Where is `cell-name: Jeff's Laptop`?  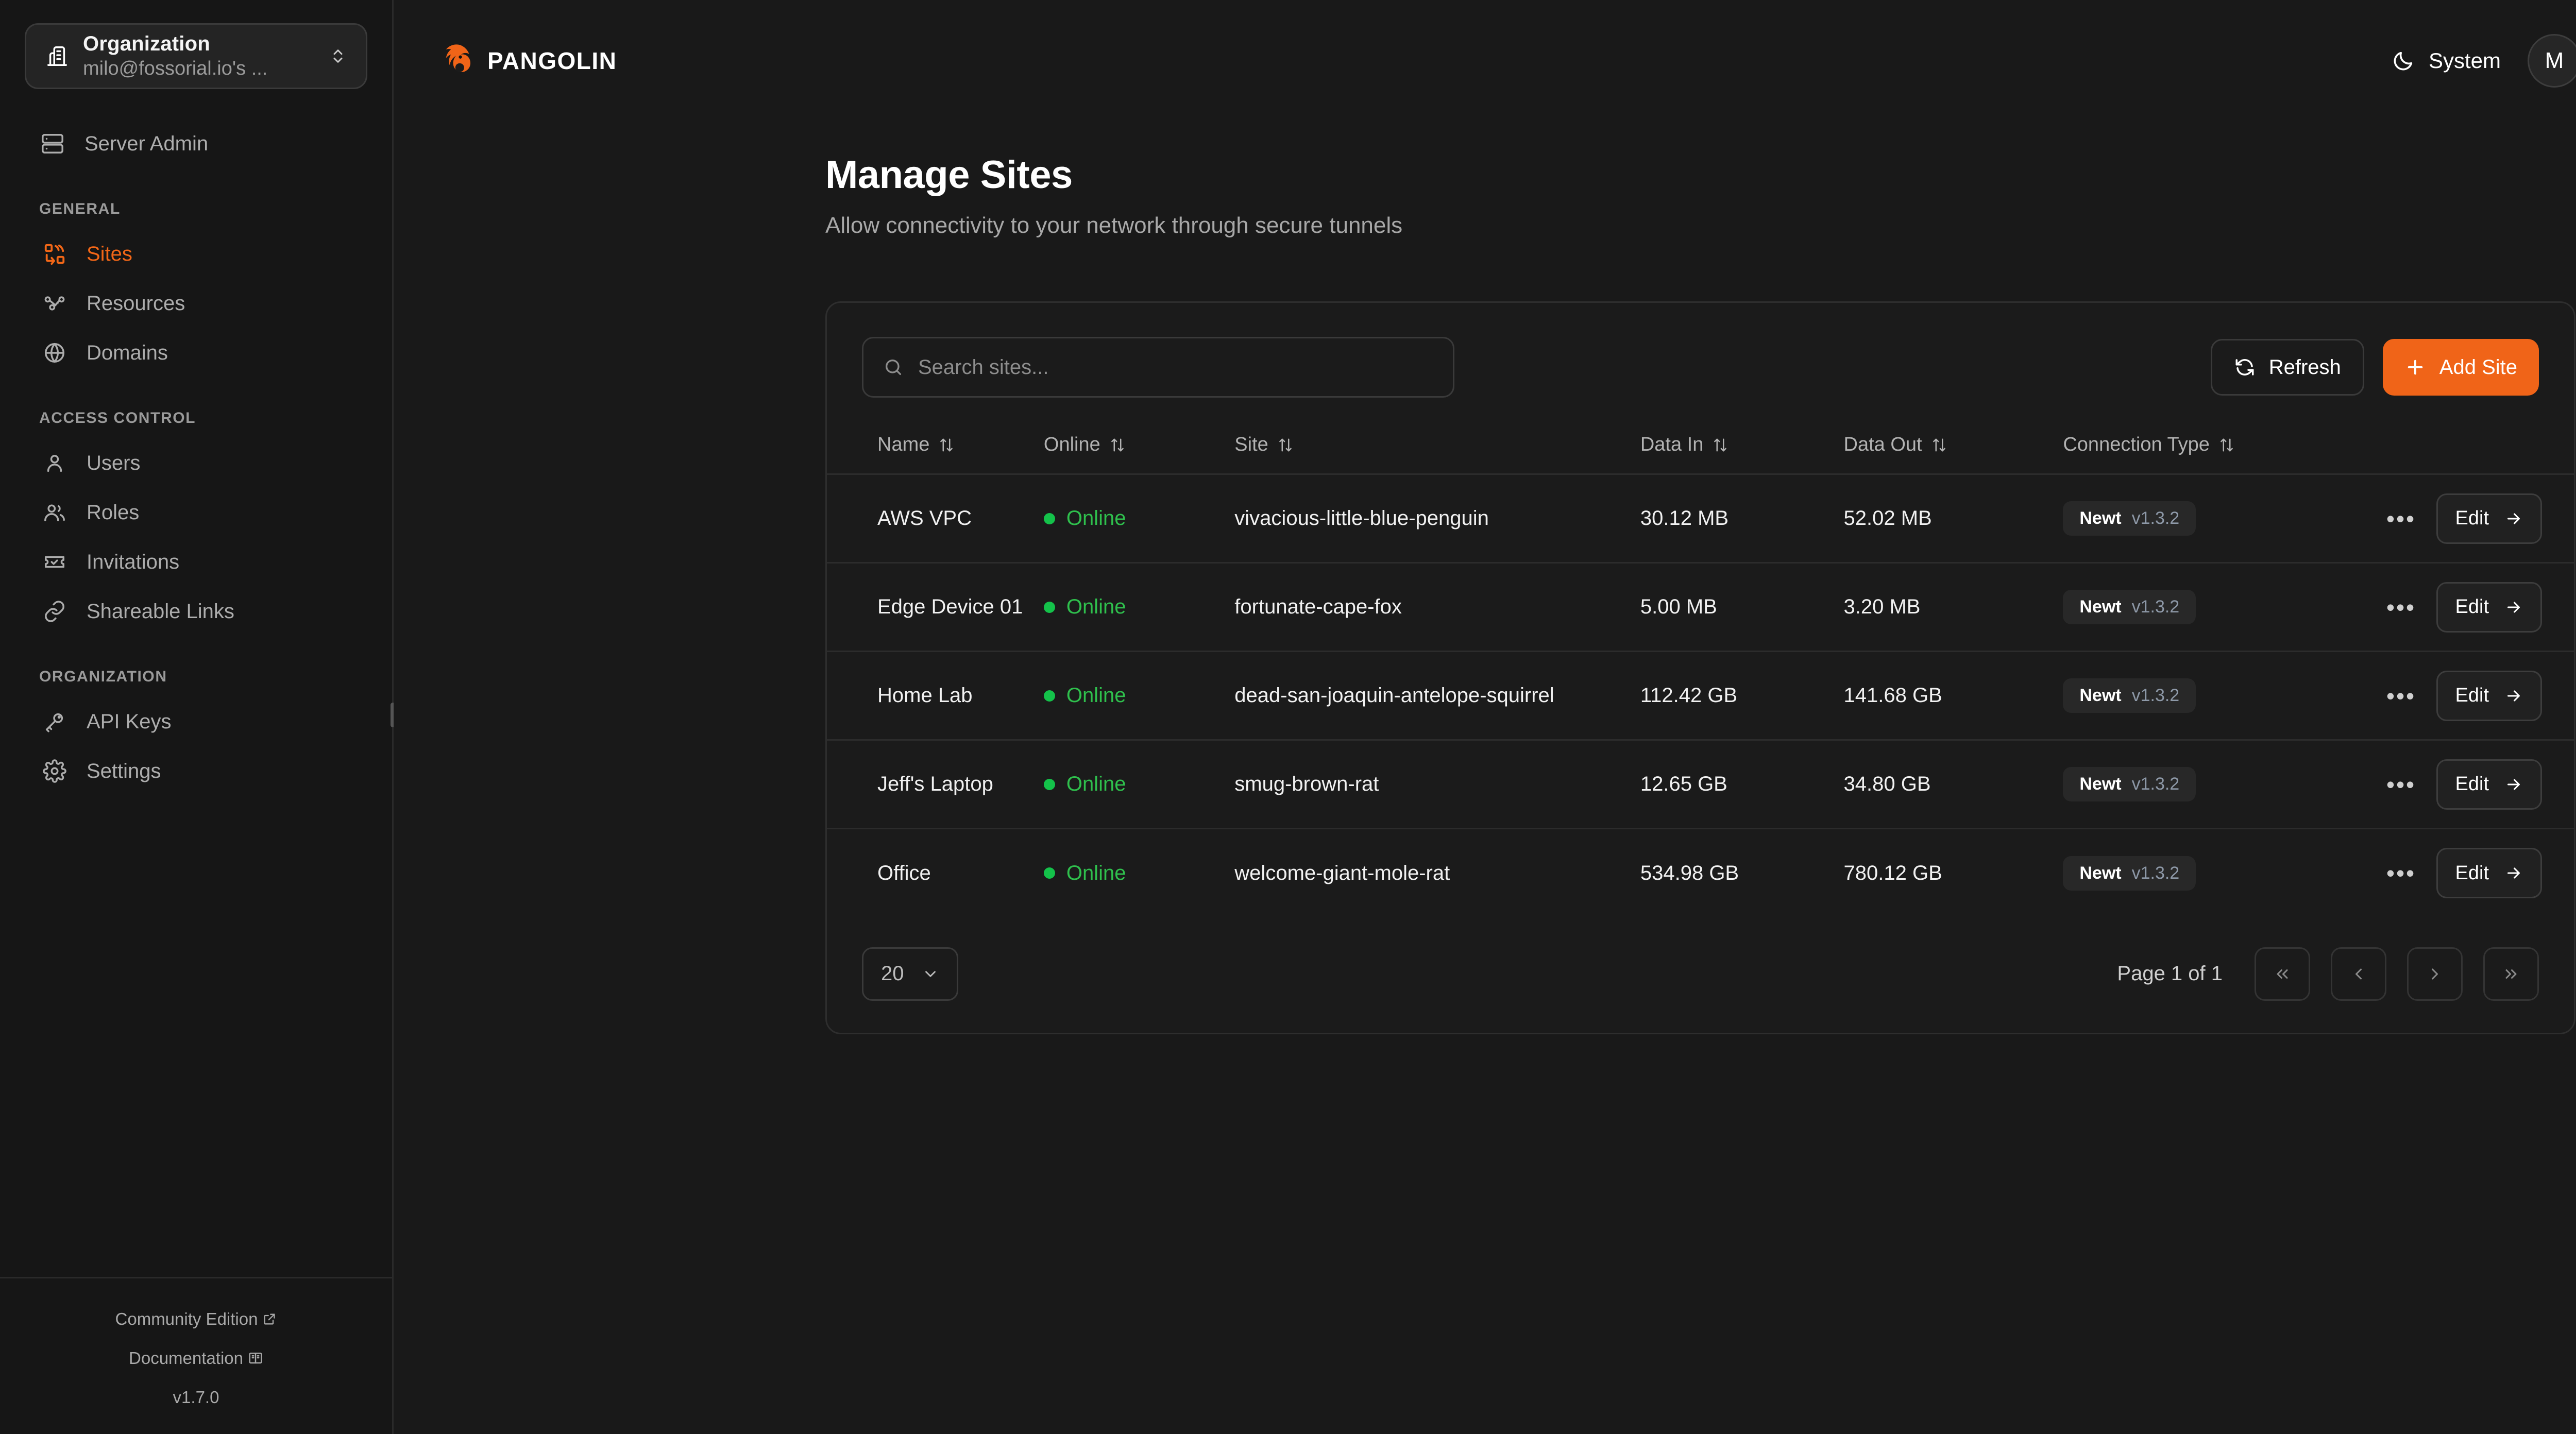
cell-name: Jeff's Laptop is located at coordinates (935, 784).